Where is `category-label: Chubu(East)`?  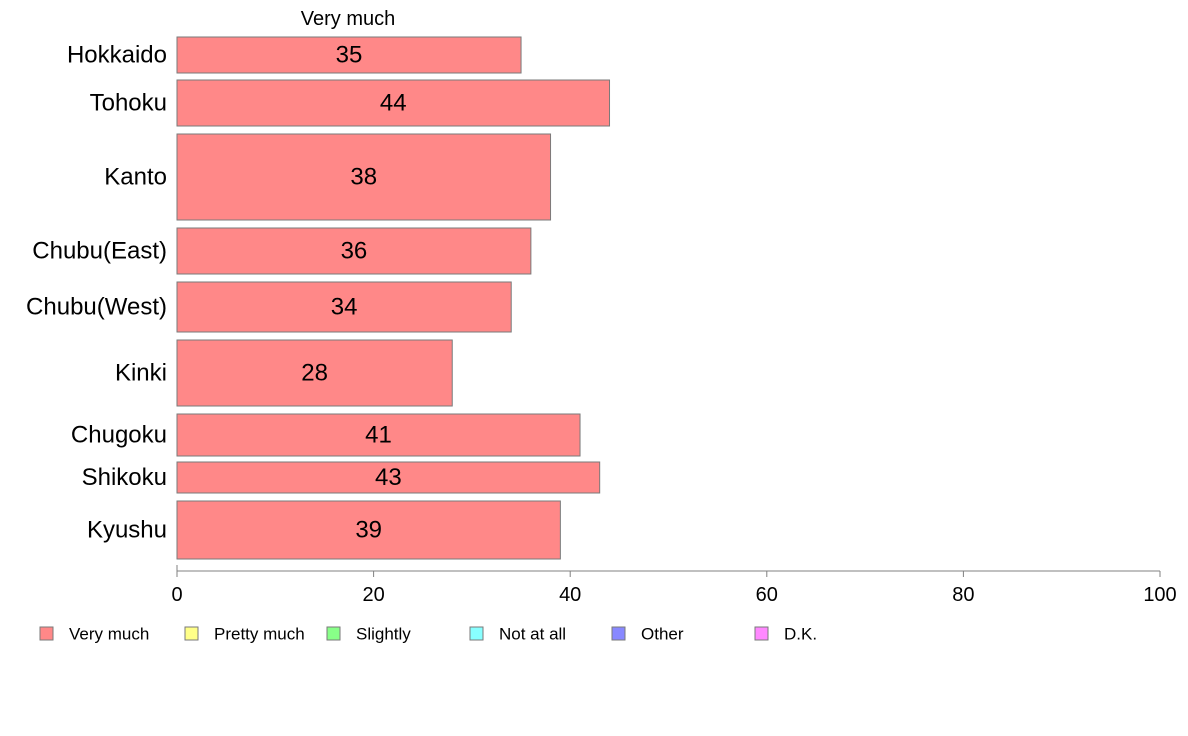 category-label: Chubu(East) is located at coordinates (99, 251).